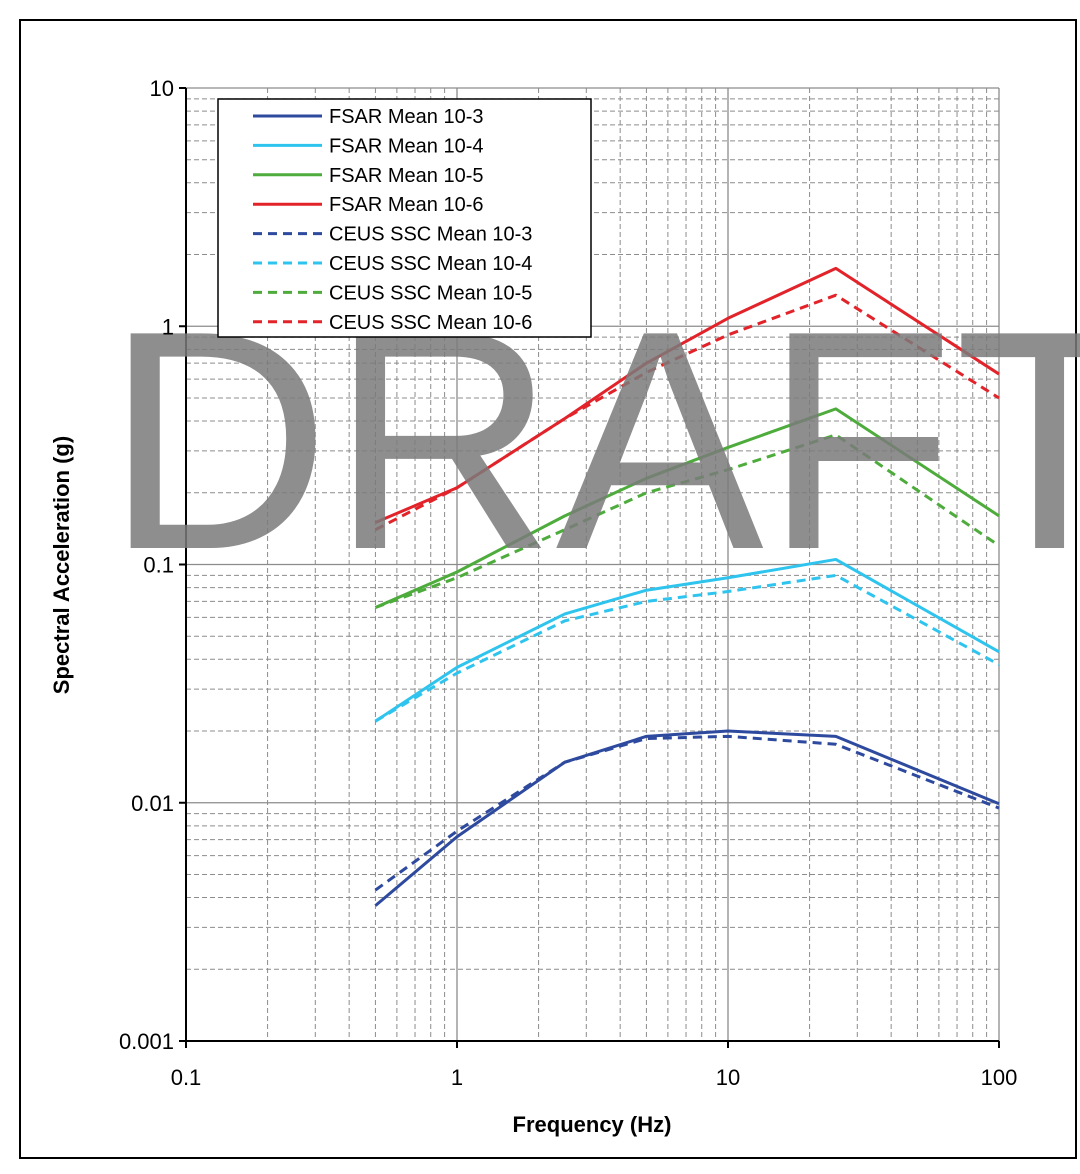 This screenshot has width=1080, height=1174. What do you see at coordinates (61, 565) in the screenshot?
I see `y-axis-label: Spectral Acceleration (g)` at bounding box center [61, 565].